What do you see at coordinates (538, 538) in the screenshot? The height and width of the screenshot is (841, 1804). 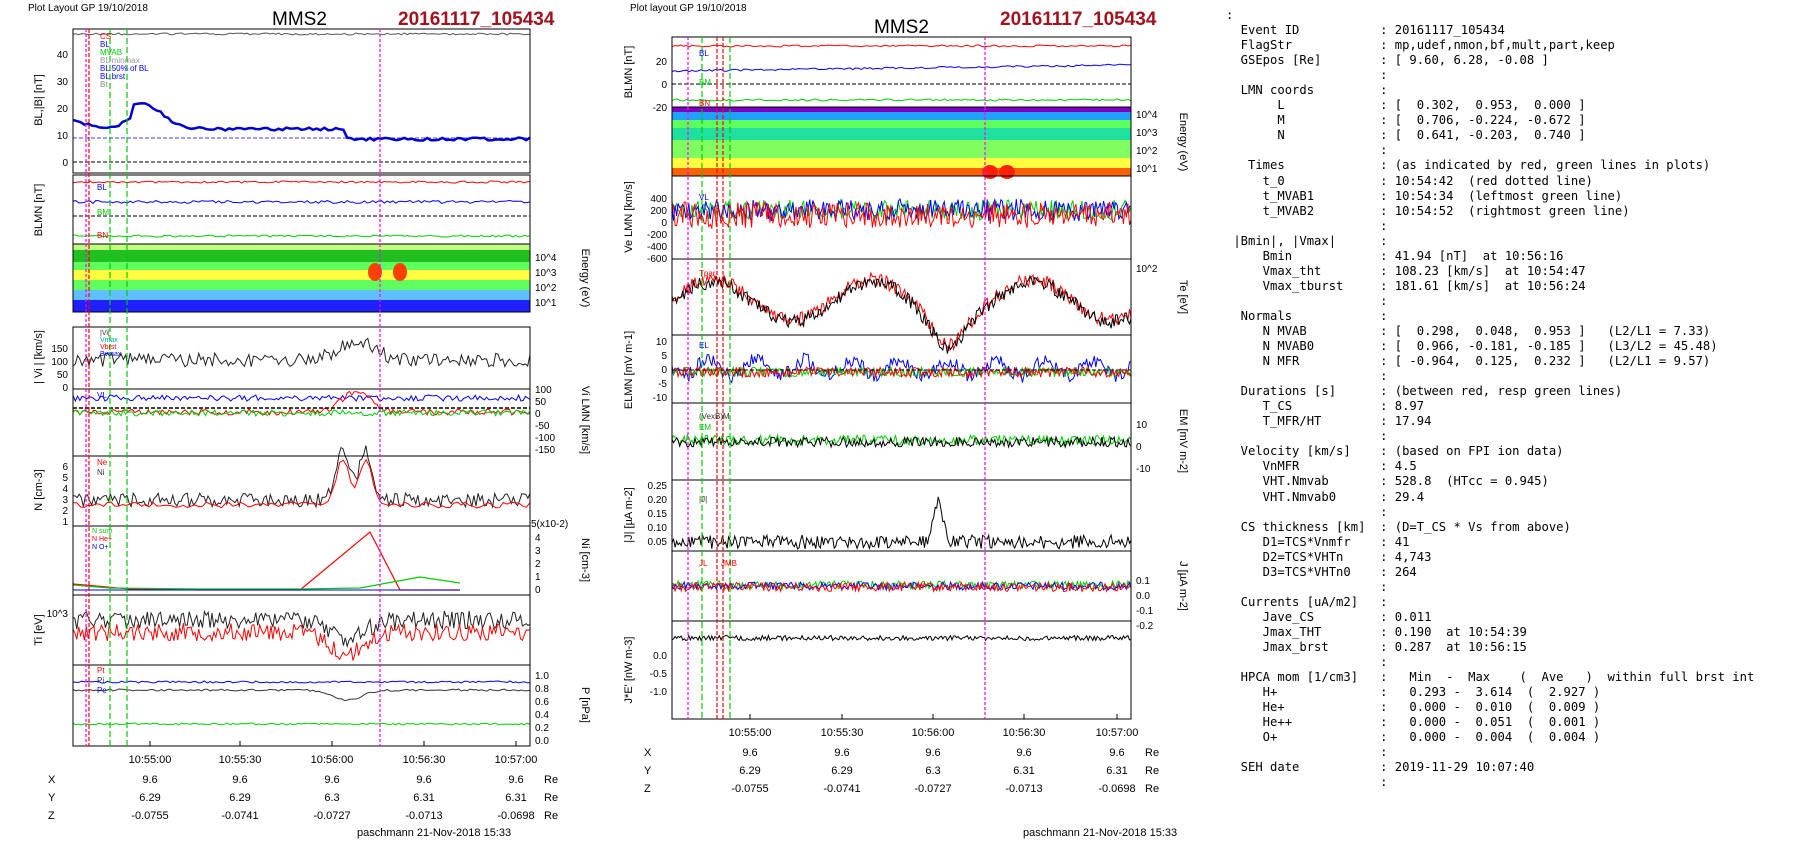 I see `y-tick-label: 4` at bounding box center [538, 538].